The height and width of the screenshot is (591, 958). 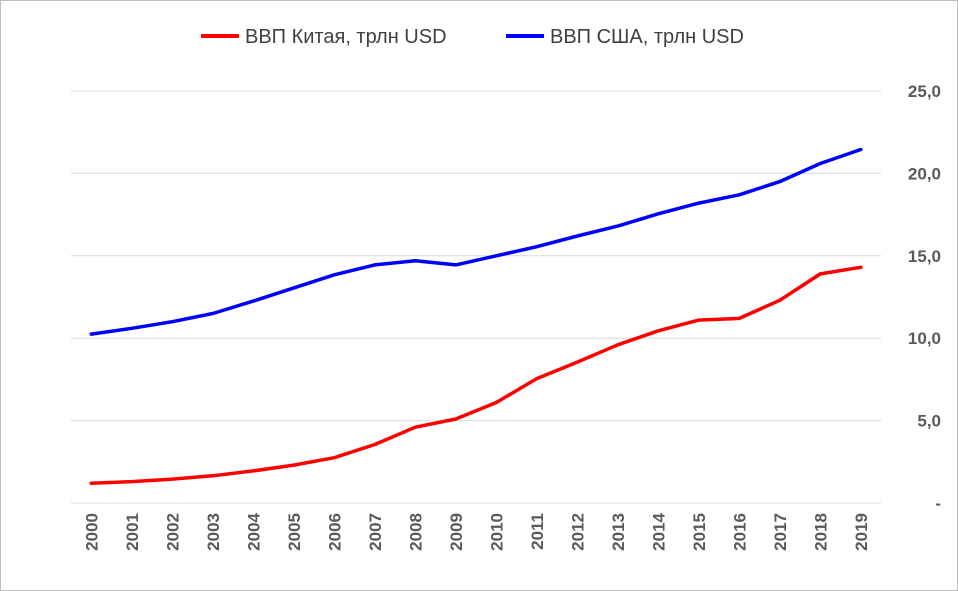 What do you see at coordinates (929, 421) in the screenshot?
I see `y-tick-label: 5,0` at bounding box center [929, 421].